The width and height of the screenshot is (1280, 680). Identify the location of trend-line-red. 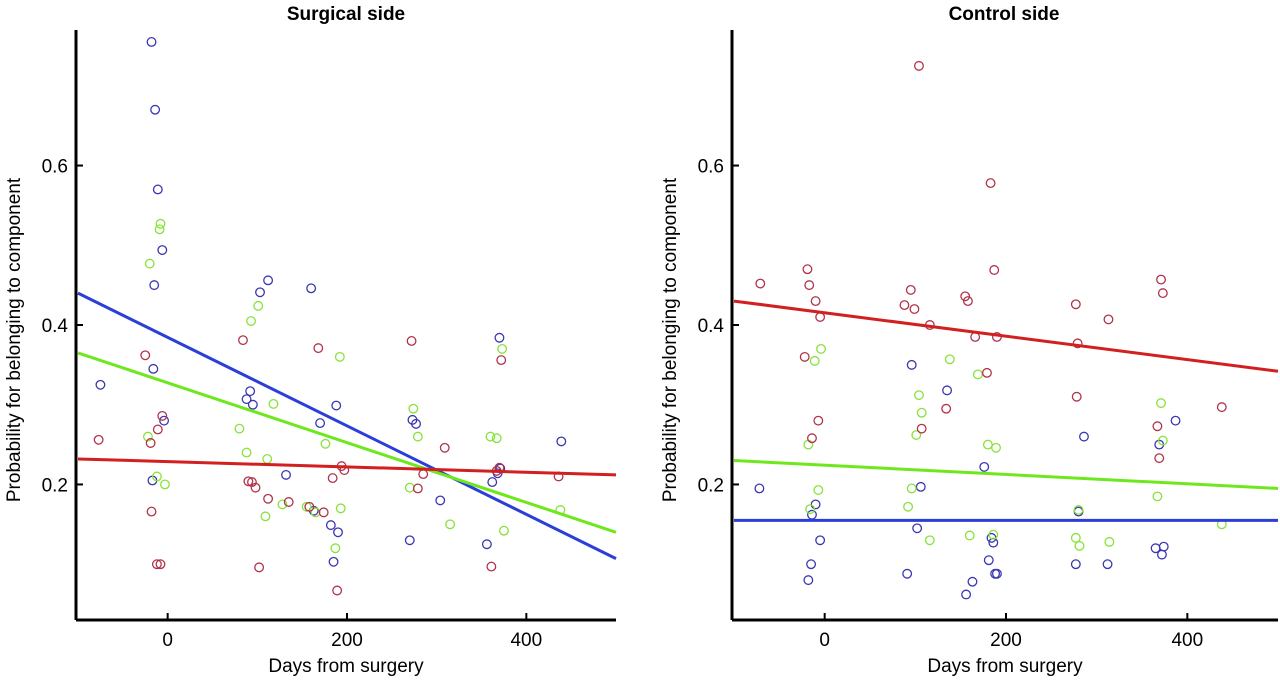
(1006, 336).